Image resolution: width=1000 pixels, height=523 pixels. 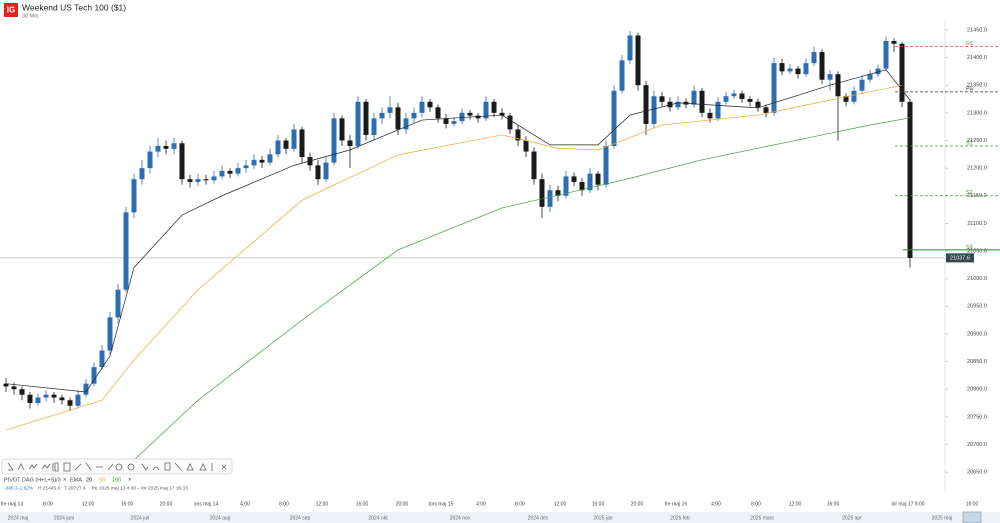 I want to click on navigator, so click(x=500, y=517).